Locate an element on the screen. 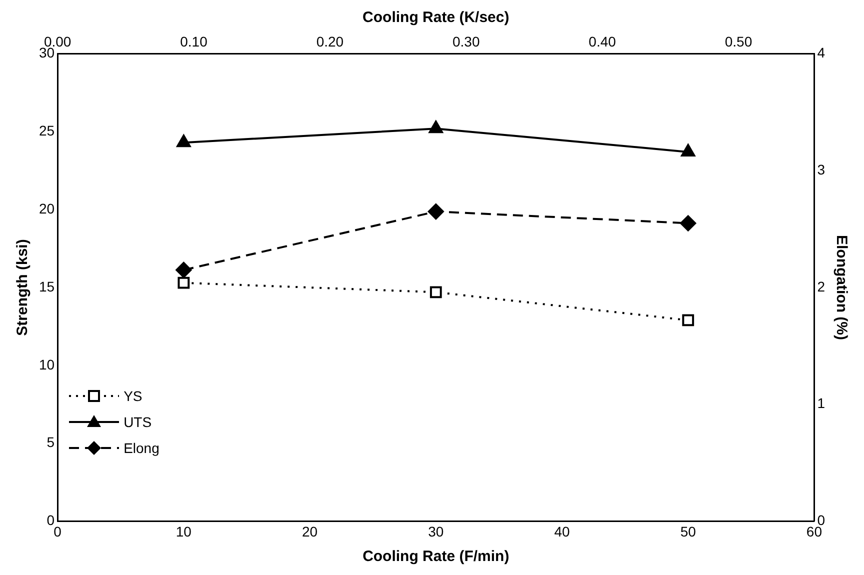 This screenshot has width=864, height=575. y-tick-label: 5 is located at coordinates (50, 442).